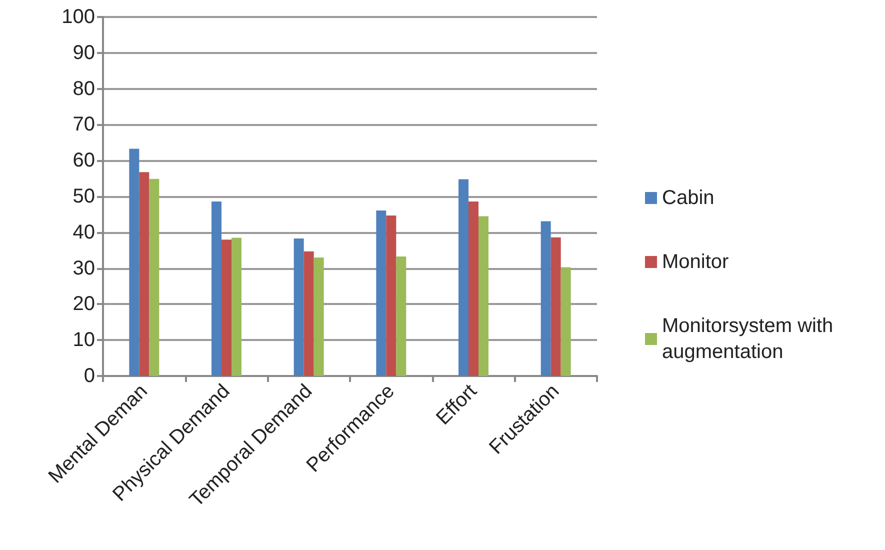 The height and width of the screenshot is (550, 885). Describe the element at coordinates (83, 89) in the screenshot. I see `y-tick-label: 80` at that location.